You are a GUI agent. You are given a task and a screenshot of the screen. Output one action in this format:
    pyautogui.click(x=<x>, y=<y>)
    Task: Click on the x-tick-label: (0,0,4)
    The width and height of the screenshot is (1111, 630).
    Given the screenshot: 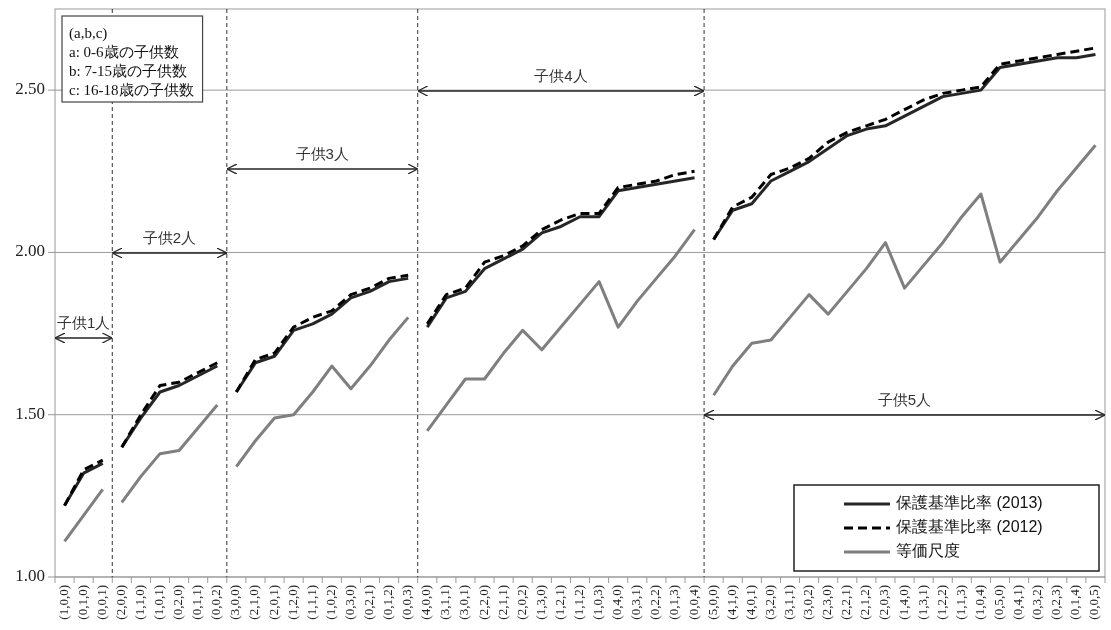 What is the action you would take?
    pyautogui.click(x=693, y=602)
    